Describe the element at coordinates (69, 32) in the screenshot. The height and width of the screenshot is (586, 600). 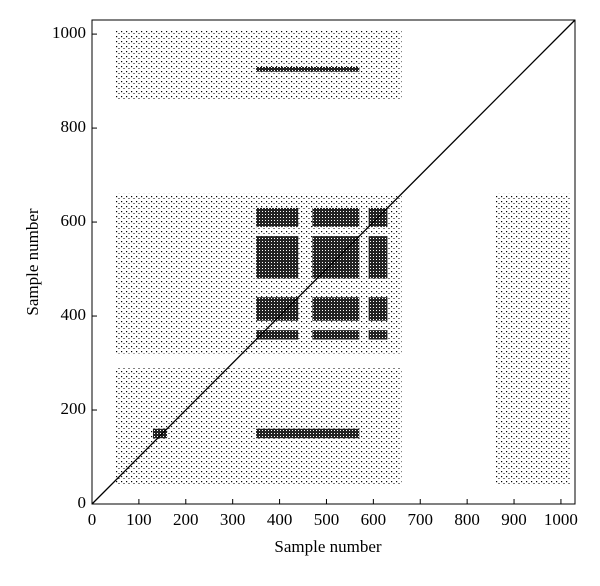
I see `y-tick-label: 1000` at that location.